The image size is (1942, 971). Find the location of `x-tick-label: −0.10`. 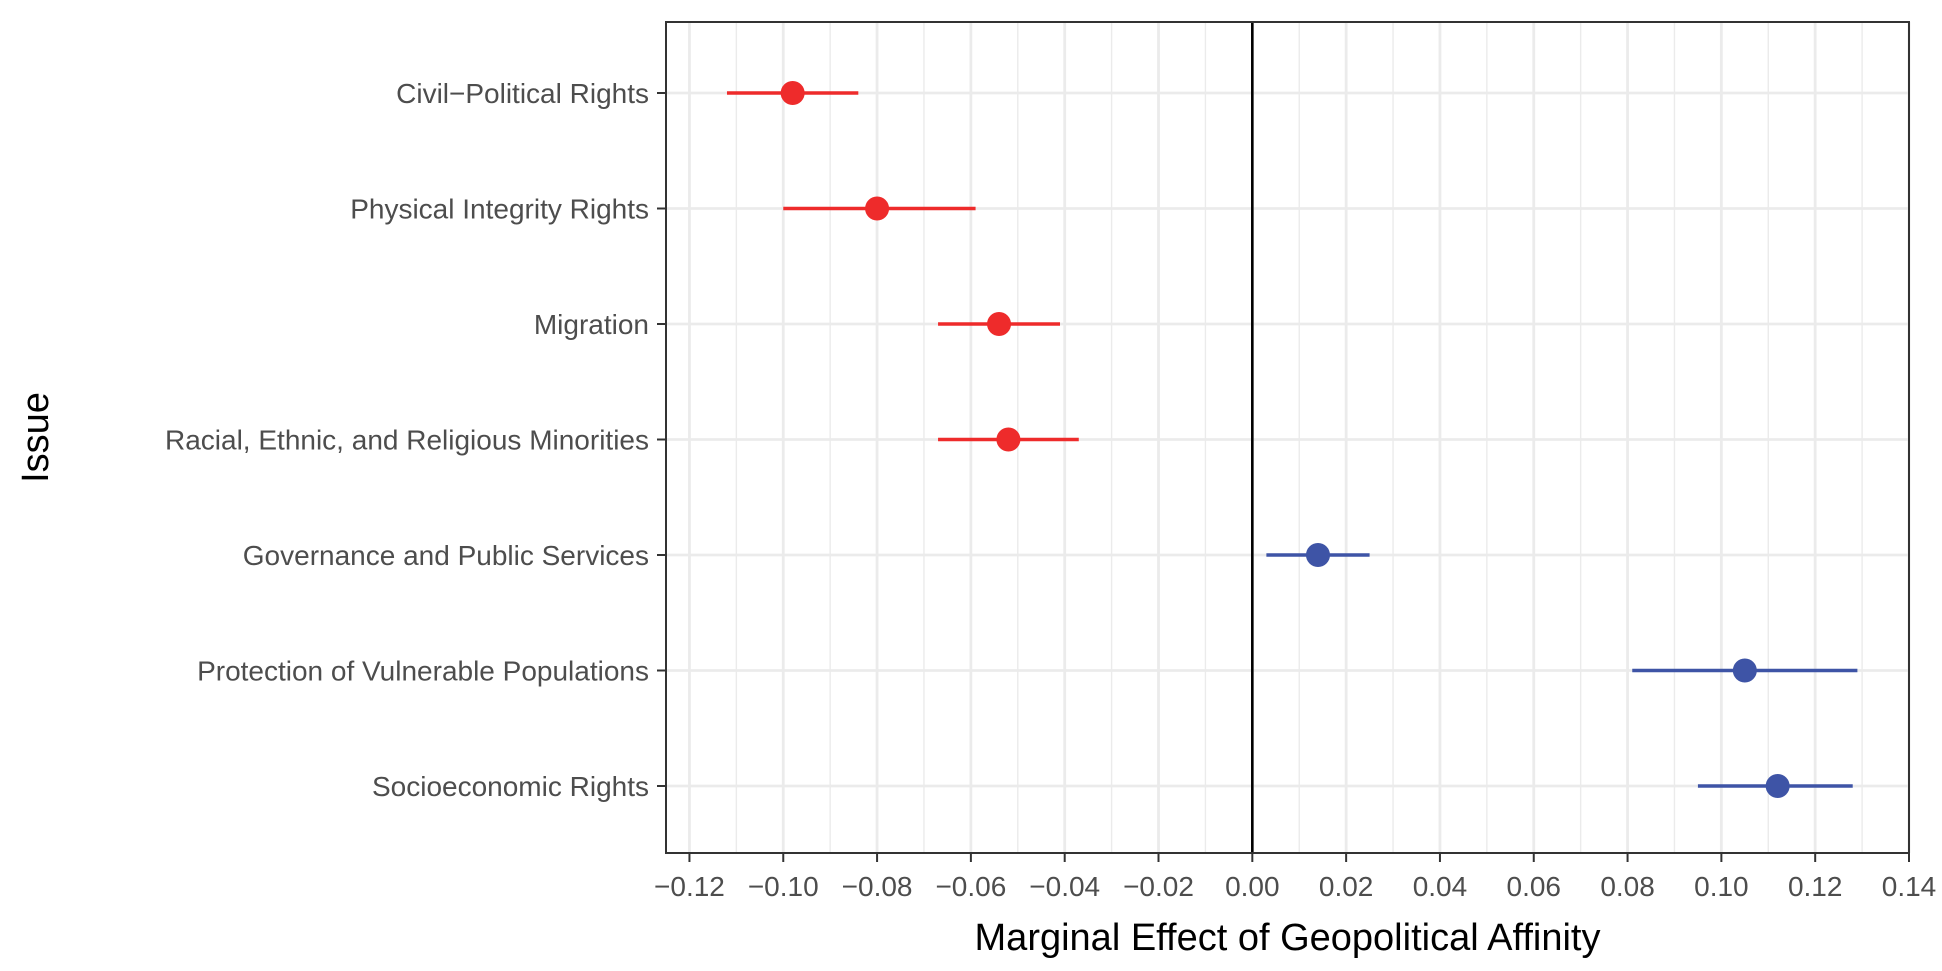

x-tick-label: −0.10 is located at coordinates (783, 886).